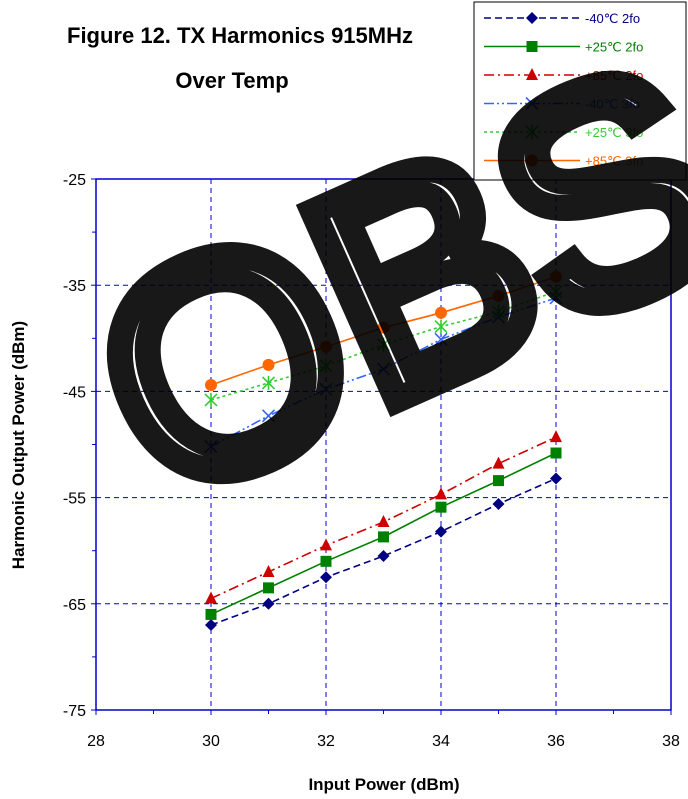 This screenshot has height=799, width=688. Describe the element at coordinates (614, 47) in the screenshot. I see `legend-label: +25℃ 2fo` at that location.